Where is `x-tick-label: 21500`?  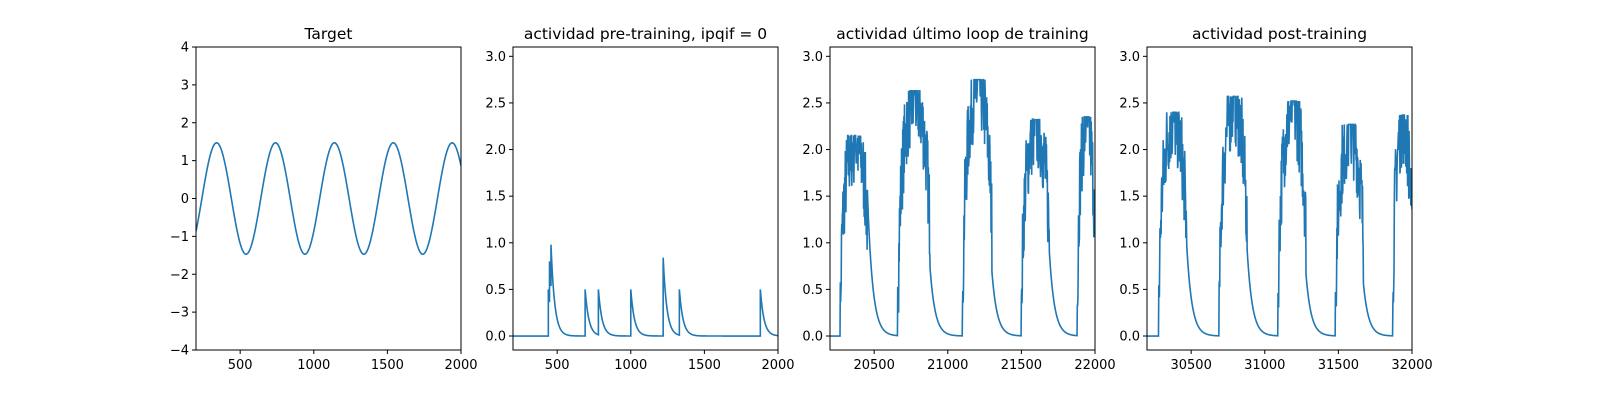
x-tick-label: 21500 is located at coordinates (1021, 365).